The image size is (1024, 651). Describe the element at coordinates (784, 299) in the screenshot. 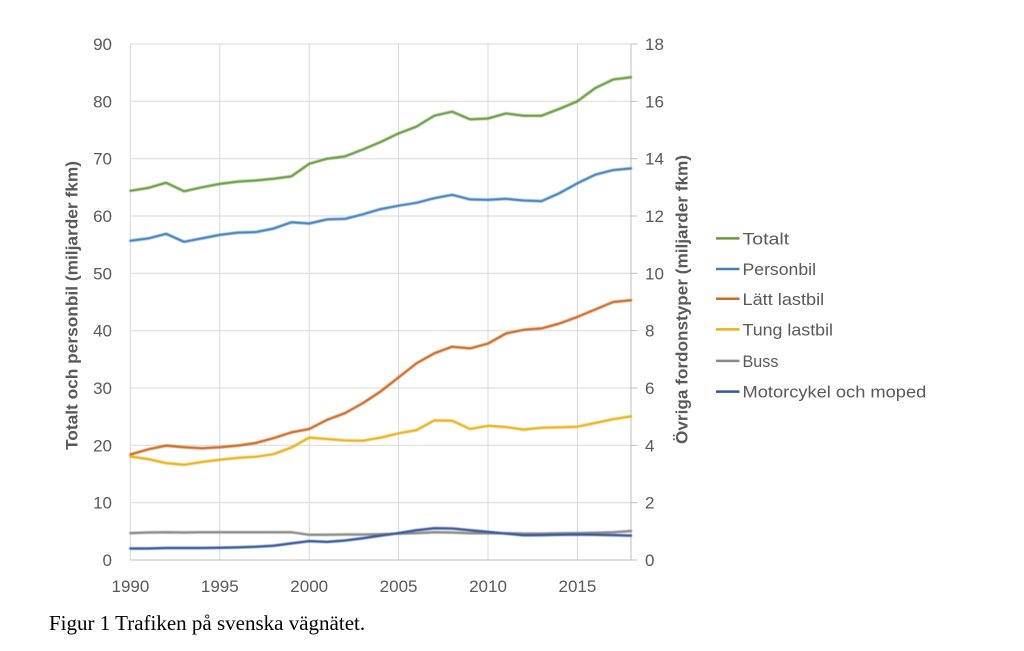

I see `svg-text: Lätt lastbil` at that location.